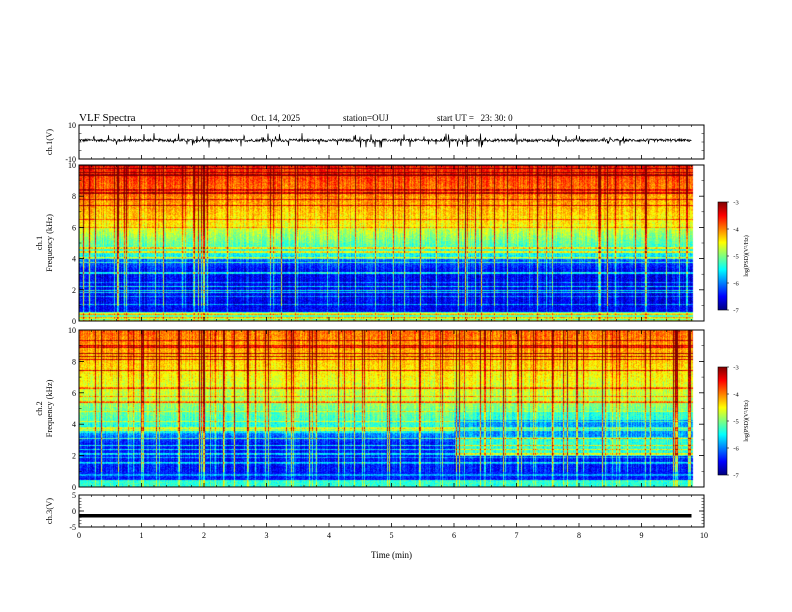 Image resolution: width=792 pixels, height=612 pixels. What do you see at coordinates (329, 535) in the screenshot?
I see `x-tick-label: 4` at bounding box center [329, 535].